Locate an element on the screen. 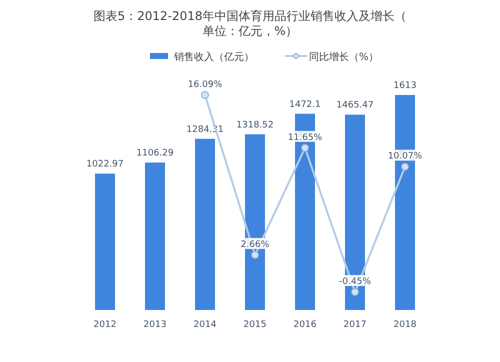  x-tick-label: 2018 is located at coordinates (405, 325).